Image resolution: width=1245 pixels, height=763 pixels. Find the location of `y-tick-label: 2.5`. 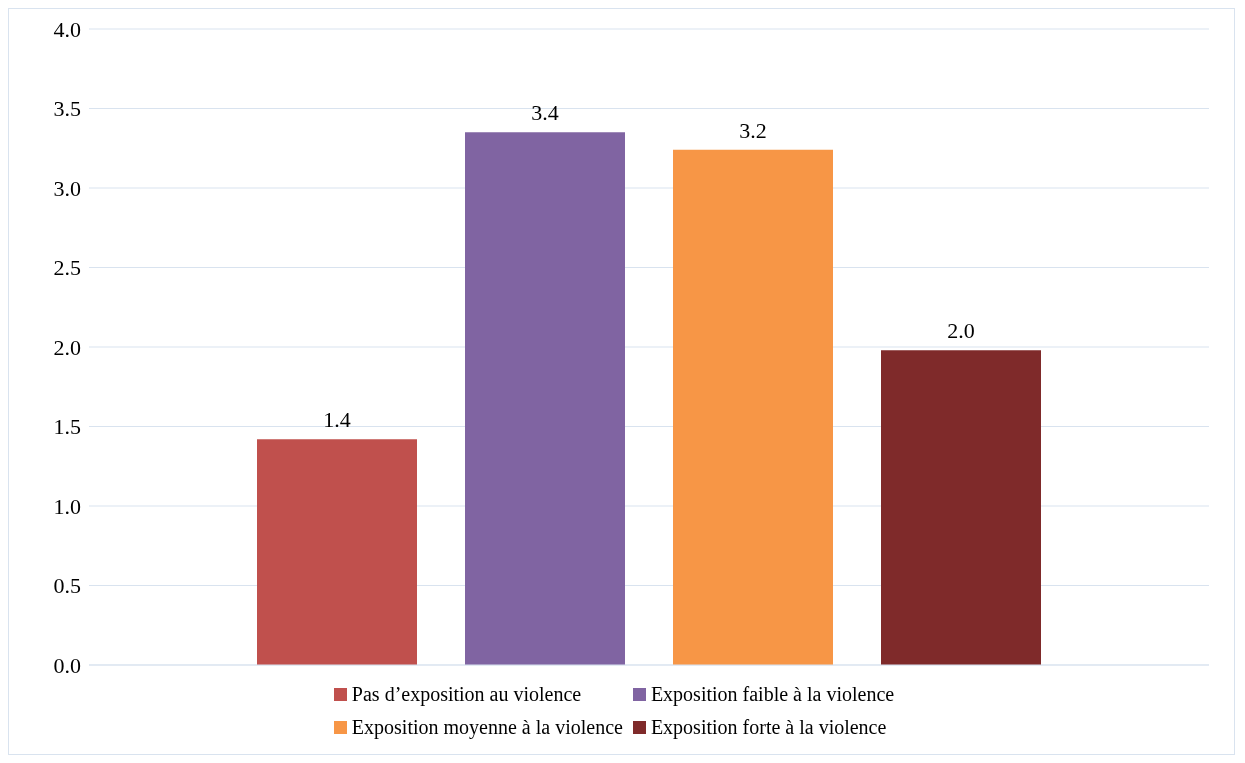

y-tick-label: 2.5 is located at coordinates (67, 268).